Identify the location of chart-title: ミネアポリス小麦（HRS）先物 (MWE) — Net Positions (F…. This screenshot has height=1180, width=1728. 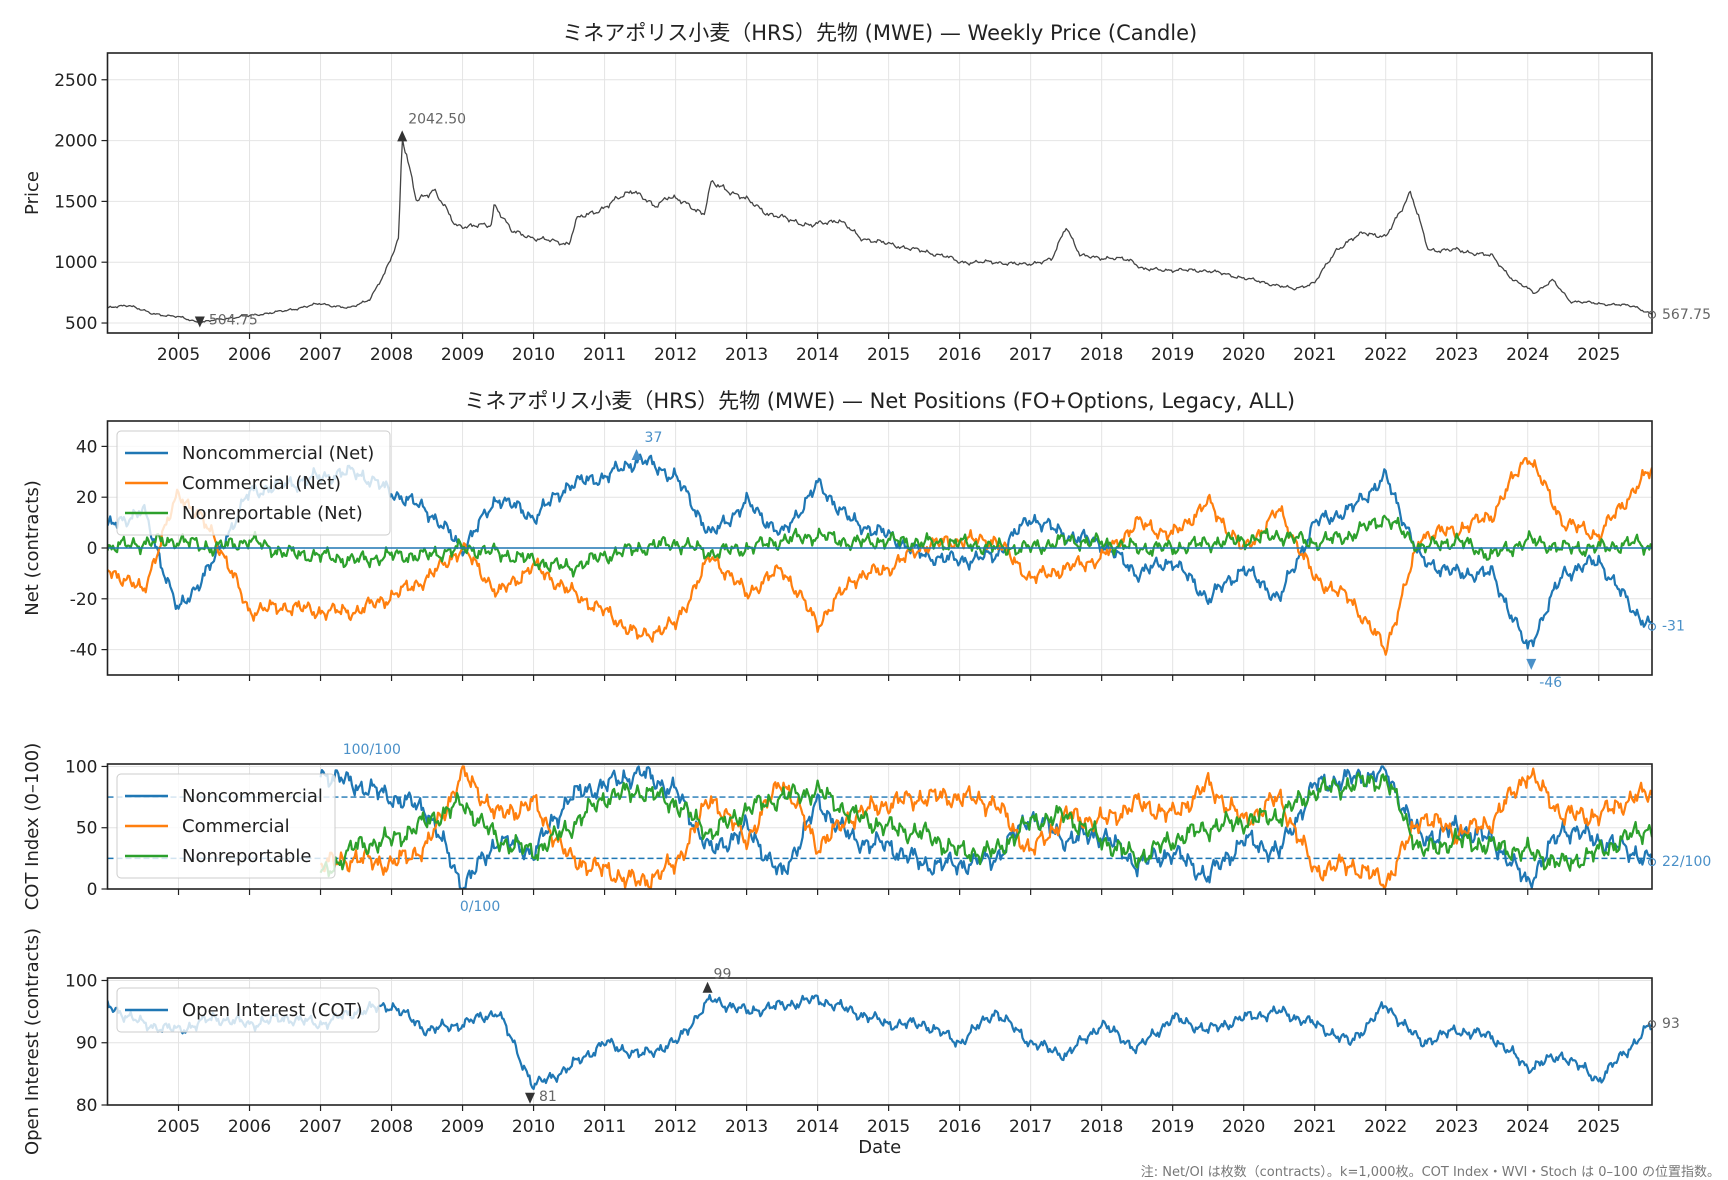
(879, 401).